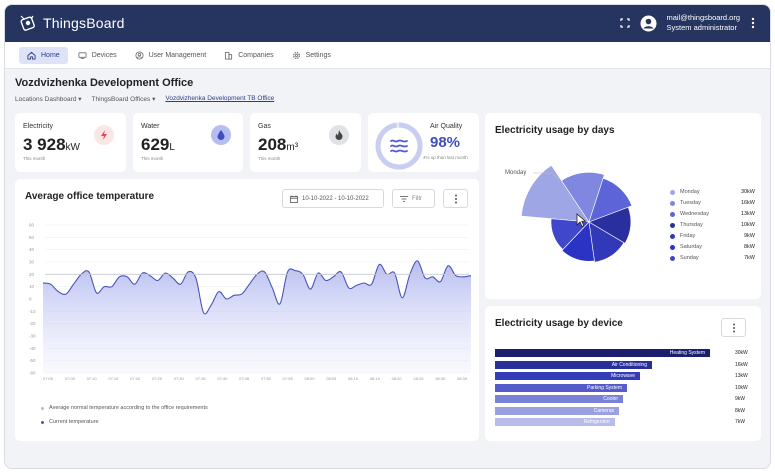 The height and width of the screenshot is (473, 775). Describe the element at coordinates (596, 422) in the screenshot. I see `bar-label: Refrigerator` at that location.